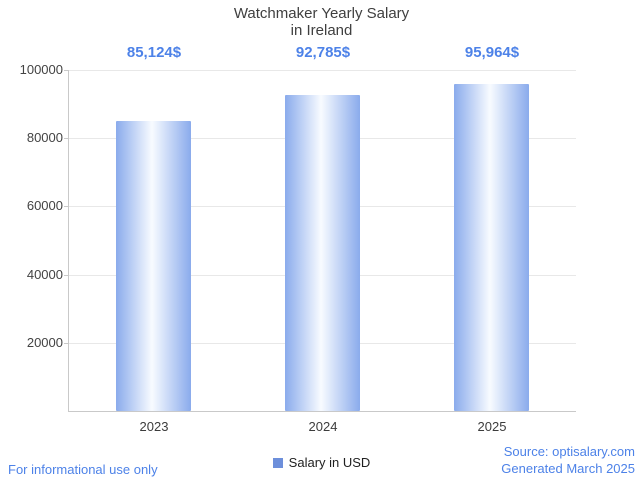 The width and height of the screenshot is (643, 483). Describe the element at coordinates (277, 462) in the screenshot. I see `legend-swatch-icon` at that location.